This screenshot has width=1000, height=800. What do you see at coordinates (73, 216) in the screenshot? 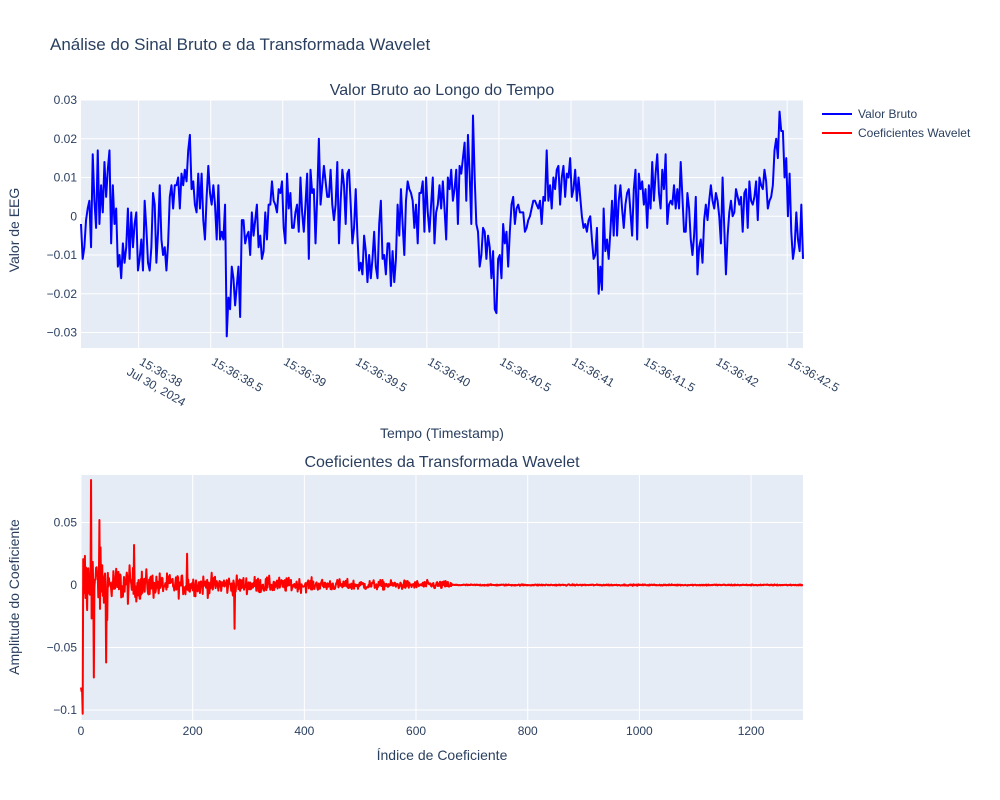
I see `raw-y-tick-label: 0` at bounding box center [73, 216].